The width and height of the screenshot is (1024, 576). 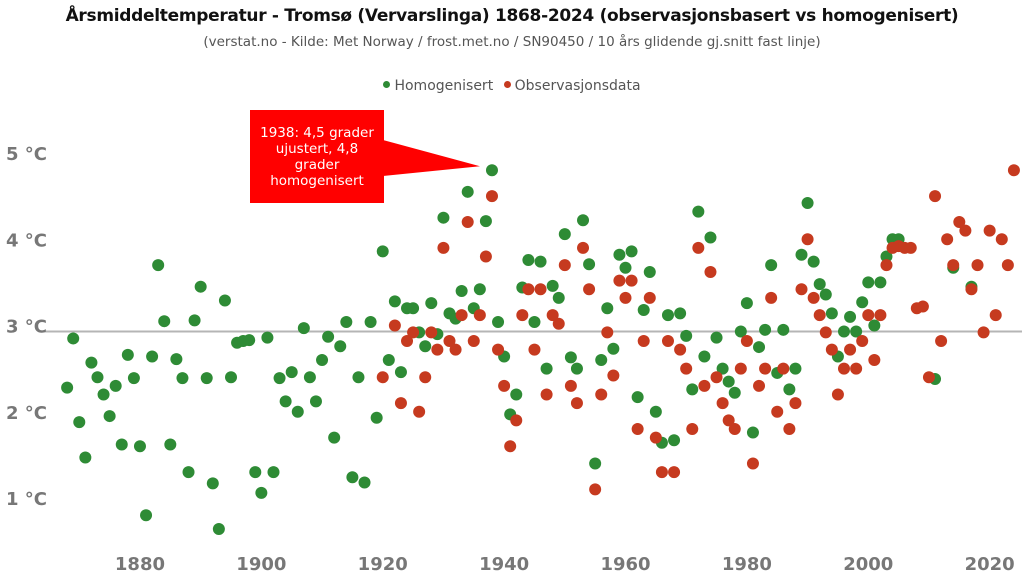 What do you see at coordinates (444, 86) in the screenshot?
I see `legend-label-homogenisert: Homogenisert` at bounding box center [444, 86].